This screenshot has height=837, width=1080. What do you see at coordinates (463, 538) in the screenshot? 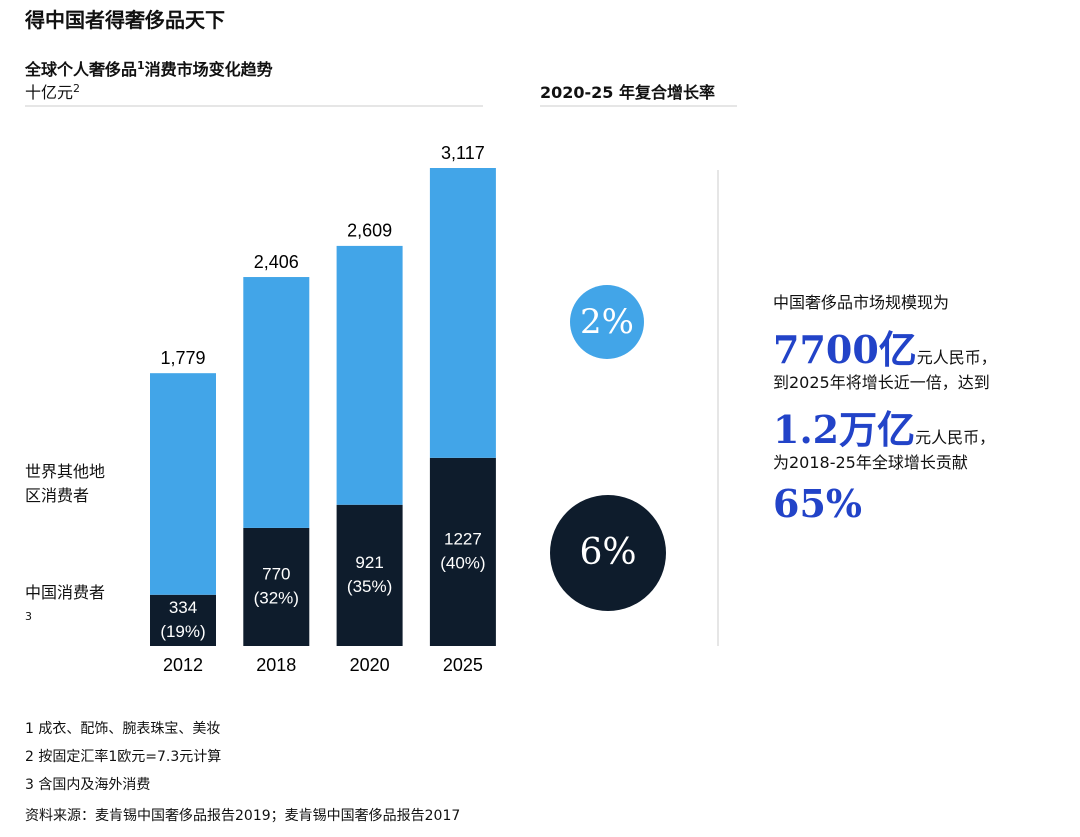
I see `value-label: 1227` at bounding box center [463, 538].